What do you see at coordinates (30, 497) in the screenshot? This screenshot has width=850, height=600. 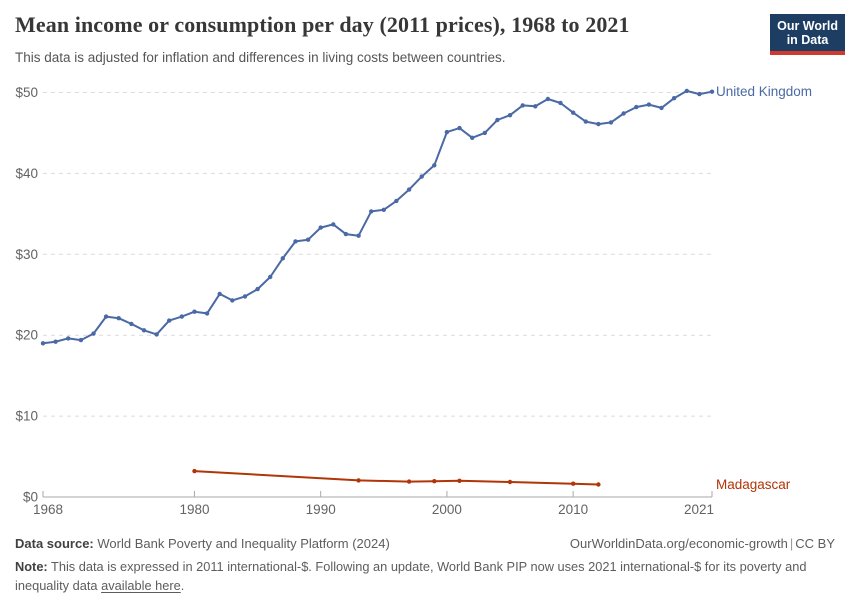 I see `y-tick-label: $0` at bounding box center [30, 497].